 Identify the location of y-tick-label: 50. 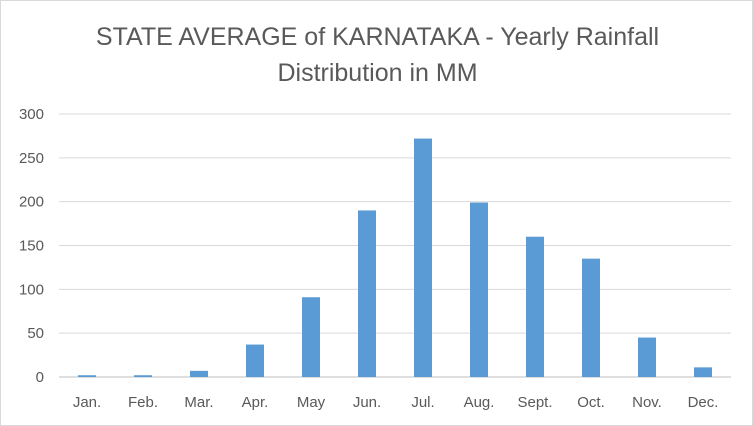
(35, 333).